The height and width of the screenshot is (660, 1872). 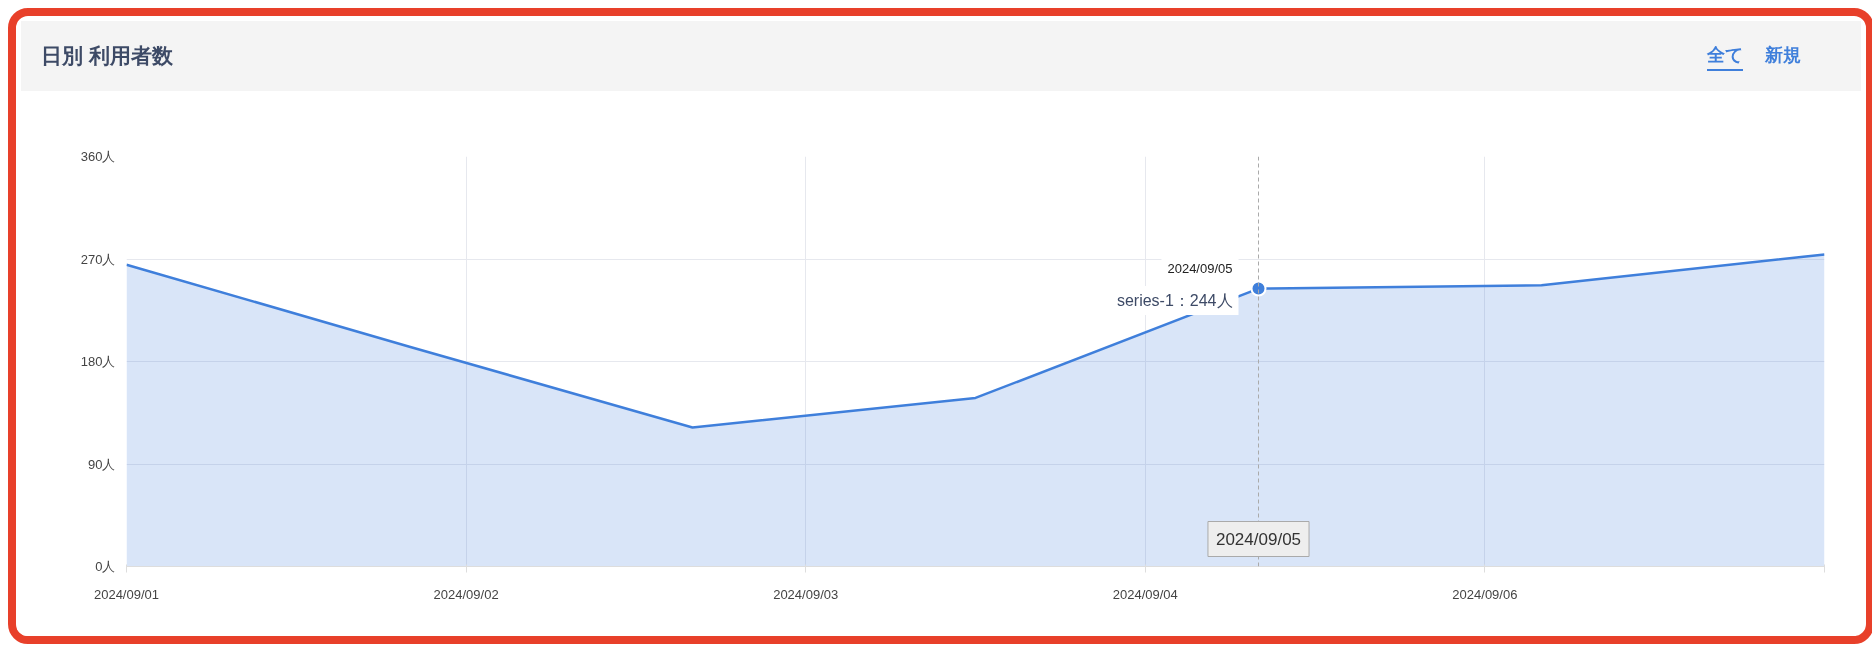 I want to click on x-tick-label: 2024/09/04, so click(x=1145, y=594).